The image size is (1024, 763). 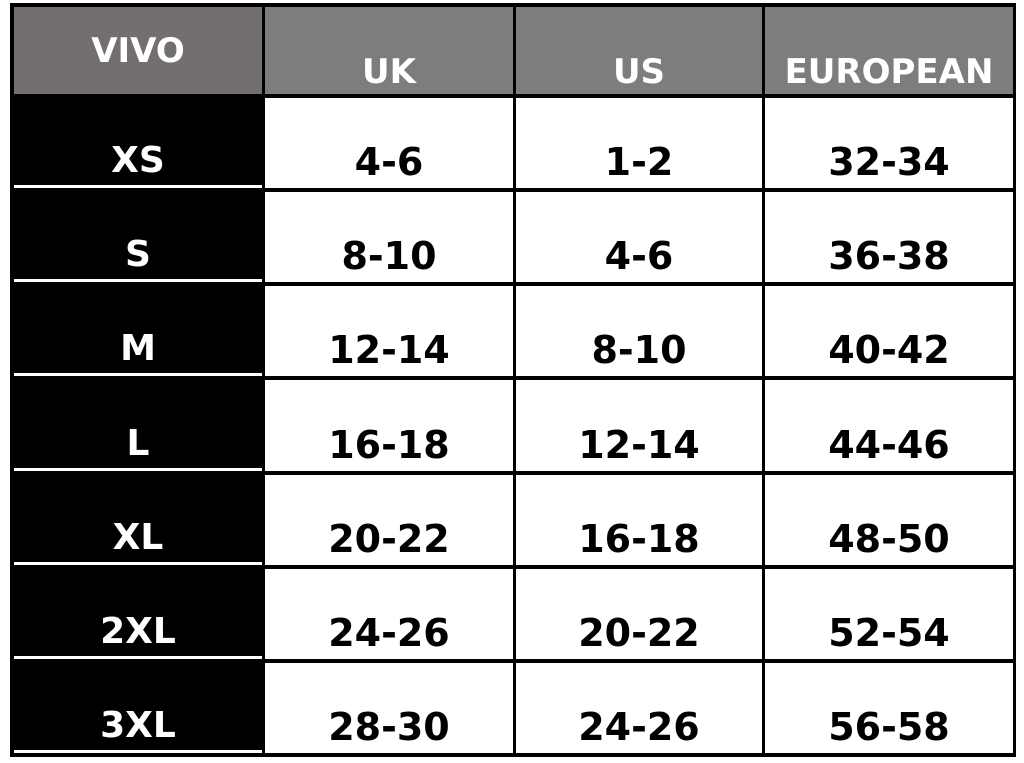 What do you see at coordinates (138, 707) in the screenshot?
I see `size-label-cell: 3XL` at bounding box center [138, 707].